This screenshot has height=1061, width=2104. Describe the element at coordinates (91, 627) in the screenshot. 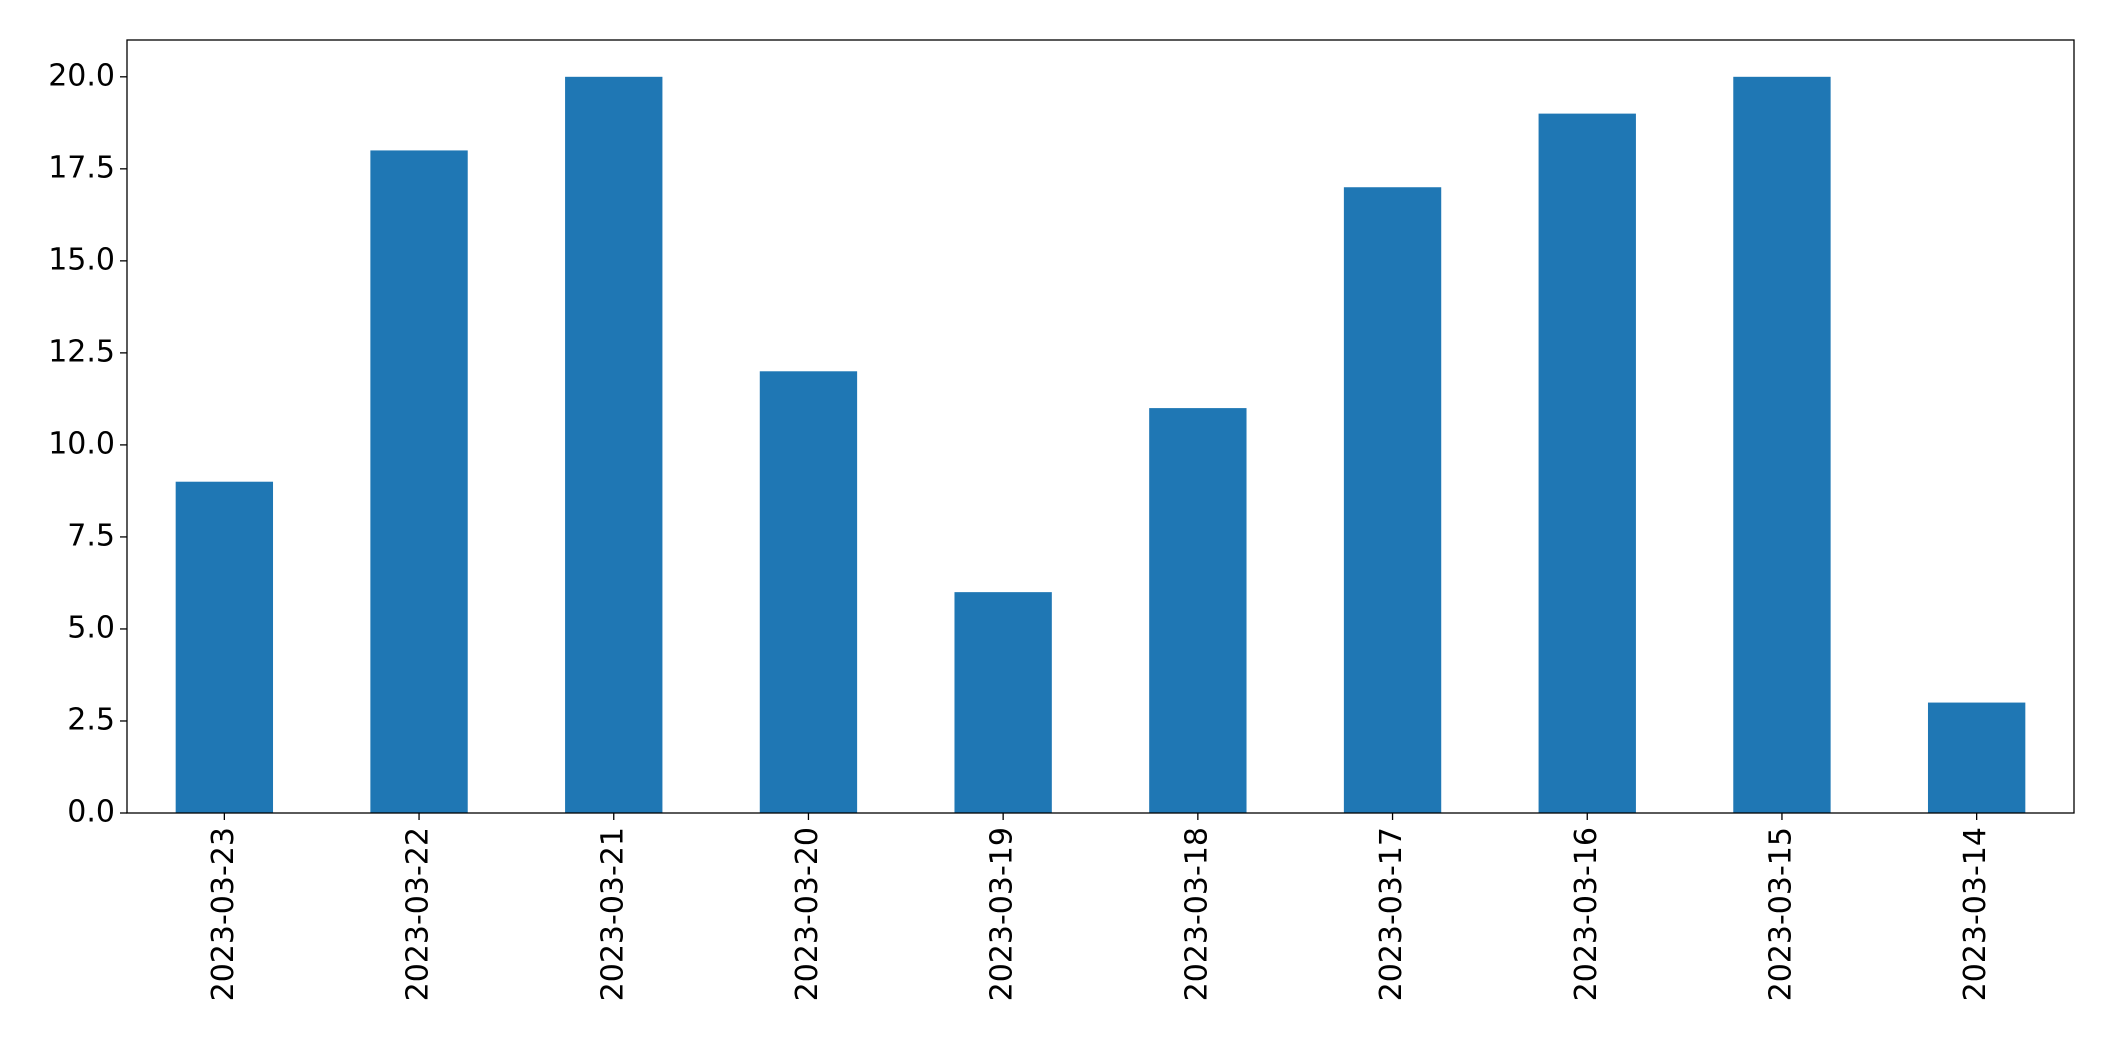

I see `y-tick-label: 5.0` at that location.